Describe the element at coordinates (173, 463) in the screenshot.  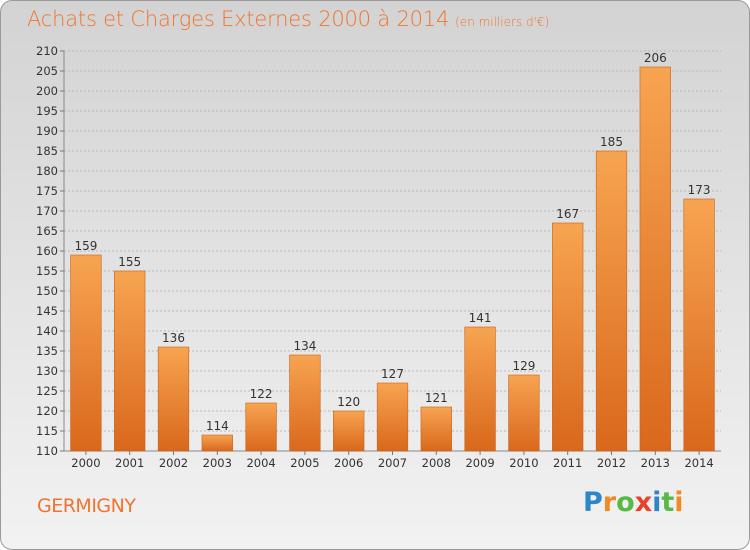
I see `x-tick-label: 2002` at that location.